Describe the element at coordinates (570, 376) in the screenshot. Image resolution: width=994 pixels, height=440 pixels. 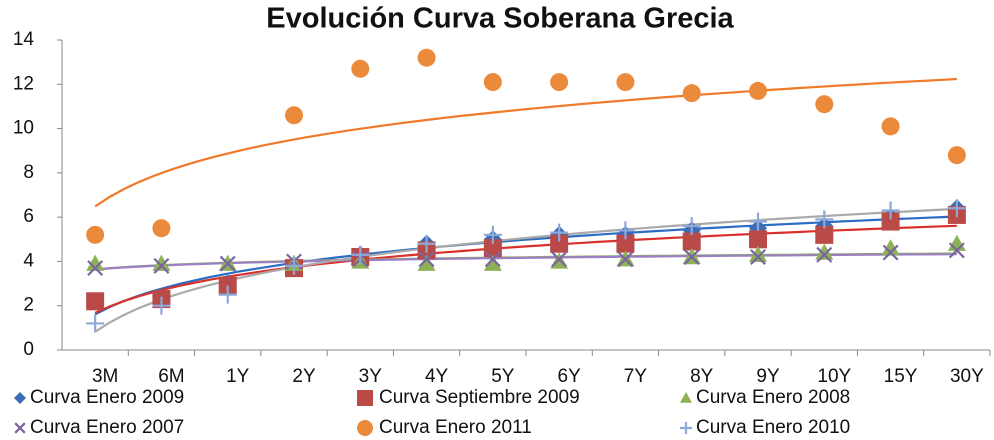
I see `x-tick-label: 6Y` at that location.